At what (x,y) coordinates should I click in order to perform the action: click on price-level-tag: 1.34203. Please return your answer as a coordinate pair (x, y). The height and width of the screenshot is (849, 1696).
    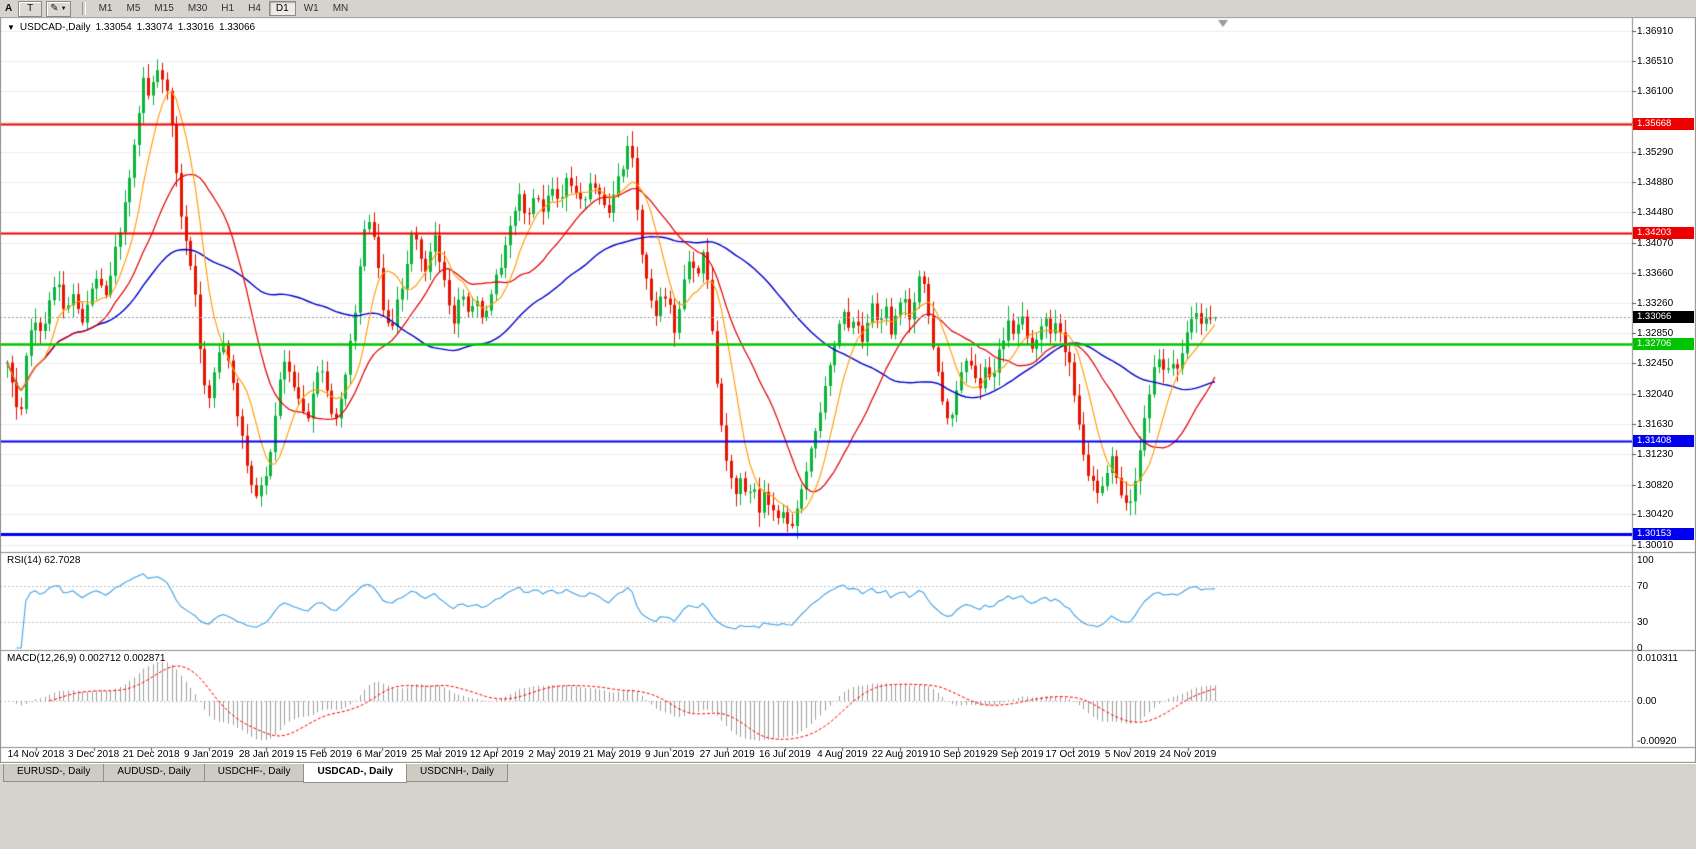
    Looking at the image, I should click on (1663, 232).